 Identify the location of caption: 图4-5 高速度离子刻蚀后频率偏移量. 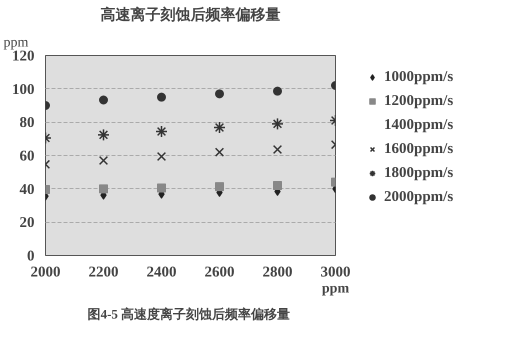
(189, 314).